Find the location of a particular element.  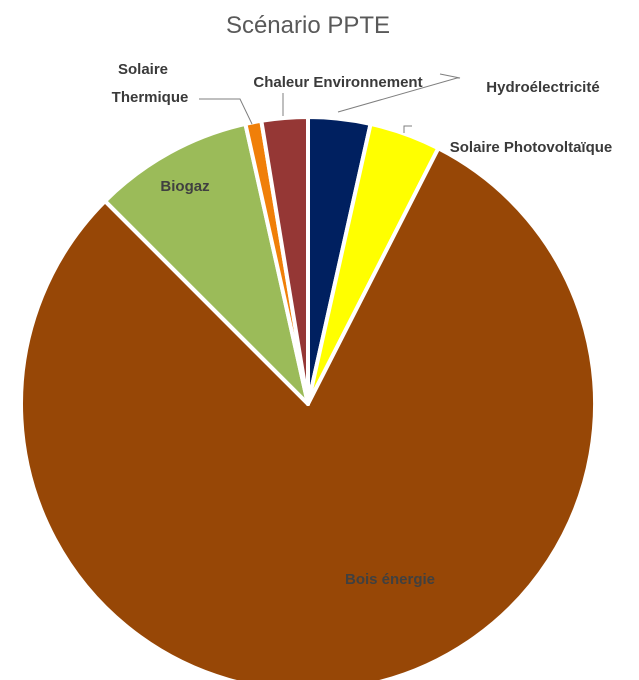

label-biogaz: Biogaz is located at coordinates (184, 186).